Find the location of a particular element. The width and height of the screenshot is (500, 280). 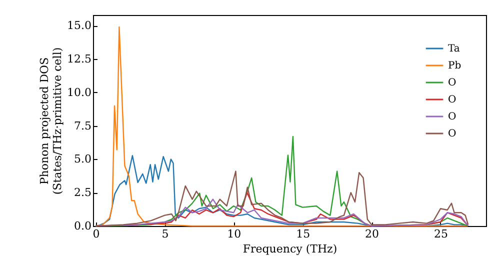

x-tick-label: 5 is located at coordinates (165, 234).